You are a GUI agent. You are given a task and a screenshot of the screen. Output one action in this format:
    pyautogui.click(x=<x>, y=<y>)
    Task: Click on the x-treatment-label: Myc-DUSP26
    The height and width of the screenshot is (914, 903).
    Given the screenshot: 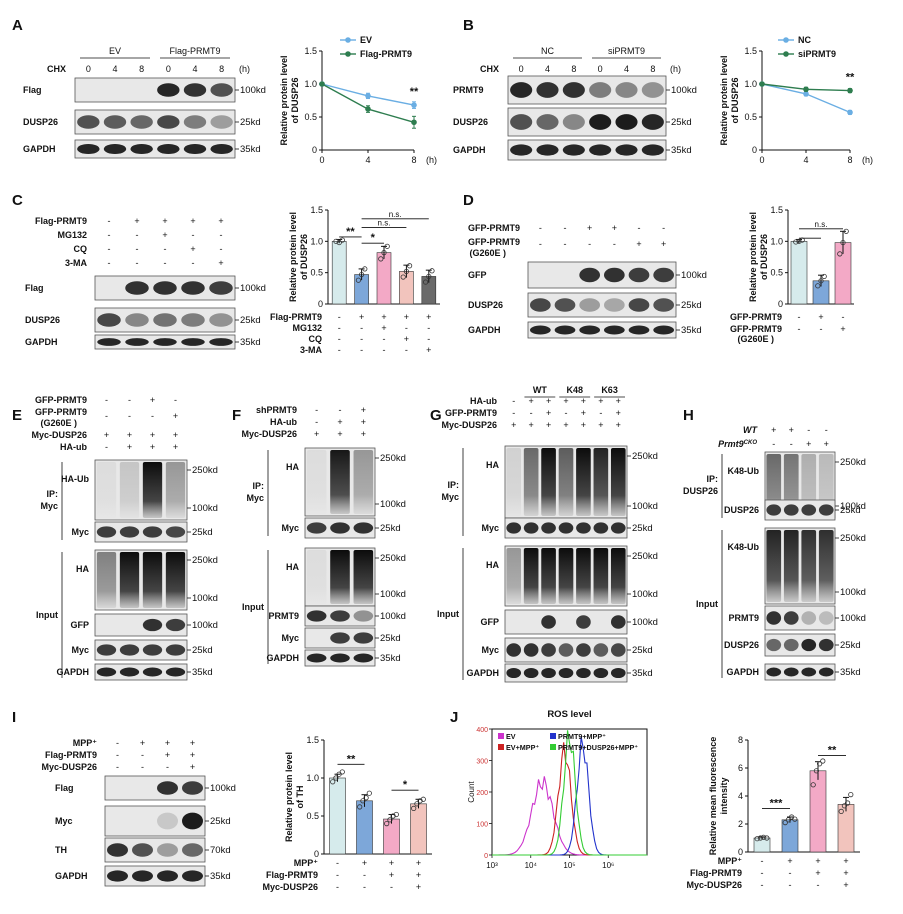 What is the action you would take?
    pyautogui.click(x=714, y=885)
    